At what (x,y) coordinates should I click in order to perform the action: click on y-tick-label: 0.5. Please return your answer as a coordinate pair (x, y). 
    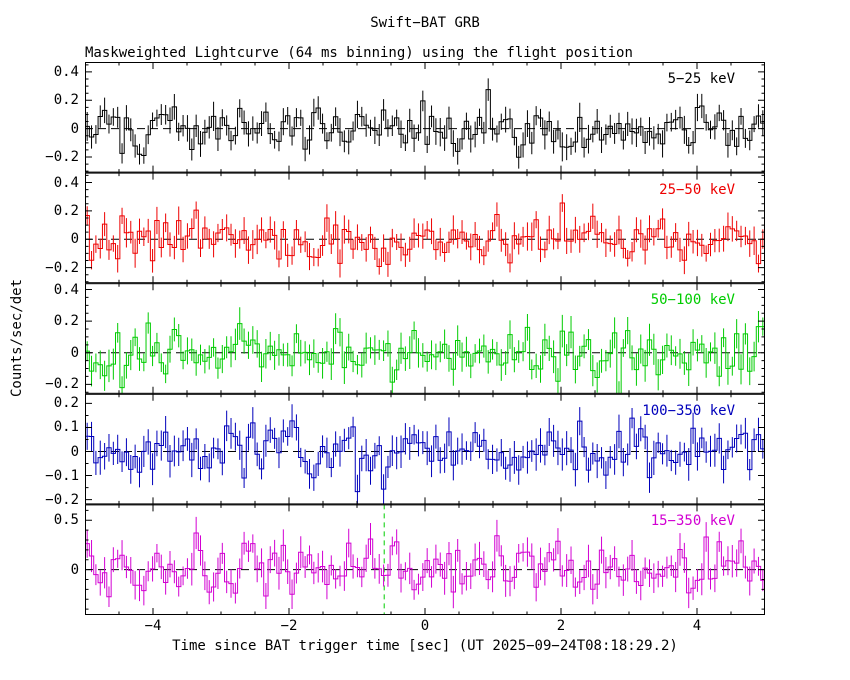
    Looking at the image, I should click on (66, 520).